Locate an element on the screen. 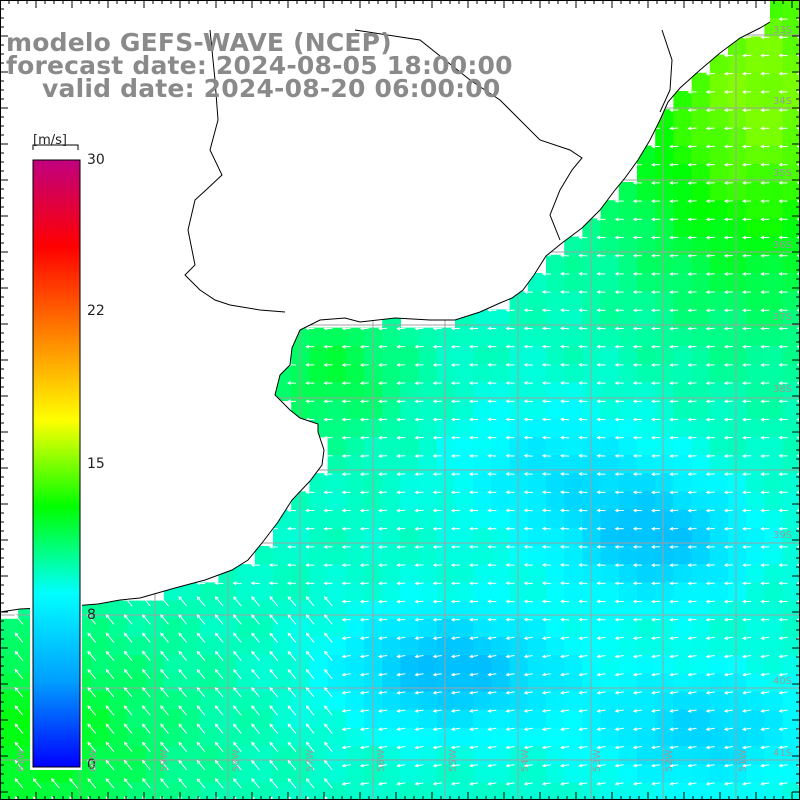  lon-label: 56W is located at coordinates (381, 760).